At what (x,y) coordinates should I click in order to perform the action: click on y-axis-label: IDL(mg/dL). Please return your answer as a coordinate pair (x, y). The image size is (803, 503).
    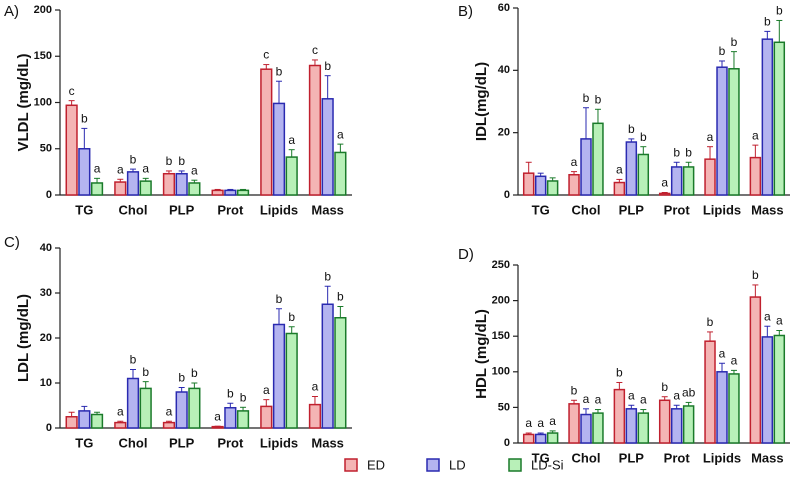
    Looking at the image, I should click on (481, 101).